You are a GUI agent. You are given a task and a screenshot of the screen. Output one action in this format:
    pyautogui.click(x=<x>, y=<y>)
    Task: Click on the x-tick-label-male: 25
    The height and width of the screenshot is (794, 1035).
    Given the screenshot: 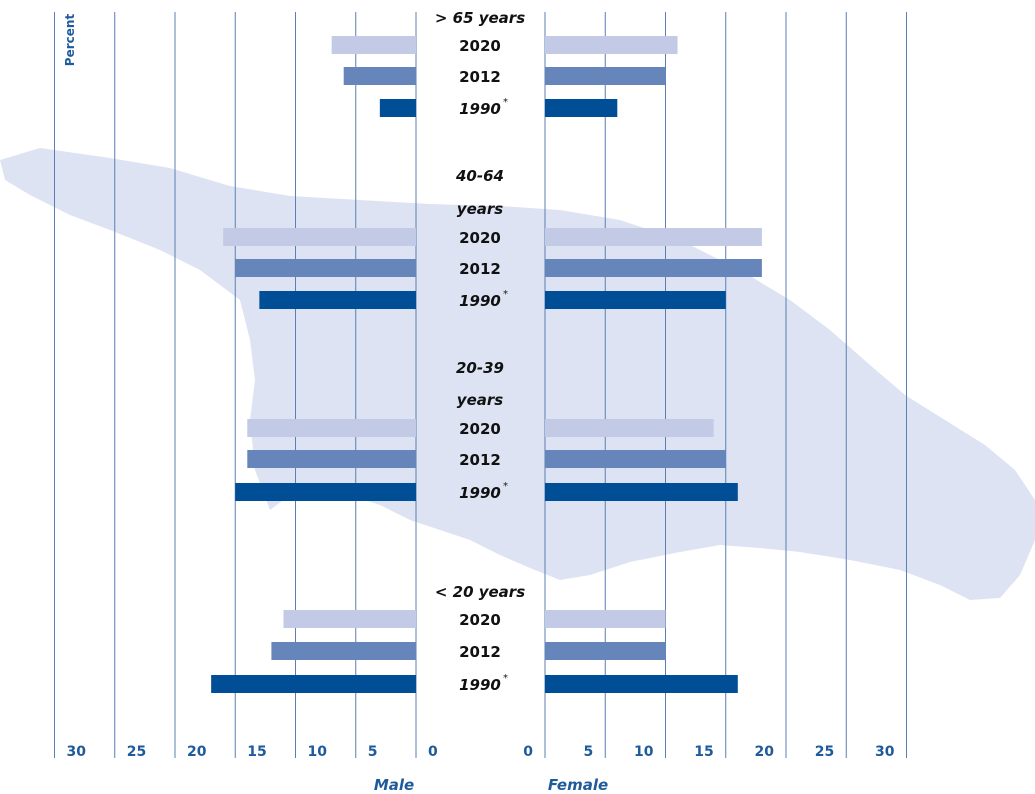 What is the action you would take?
    pyautogui.click(x=136, y=752)
    